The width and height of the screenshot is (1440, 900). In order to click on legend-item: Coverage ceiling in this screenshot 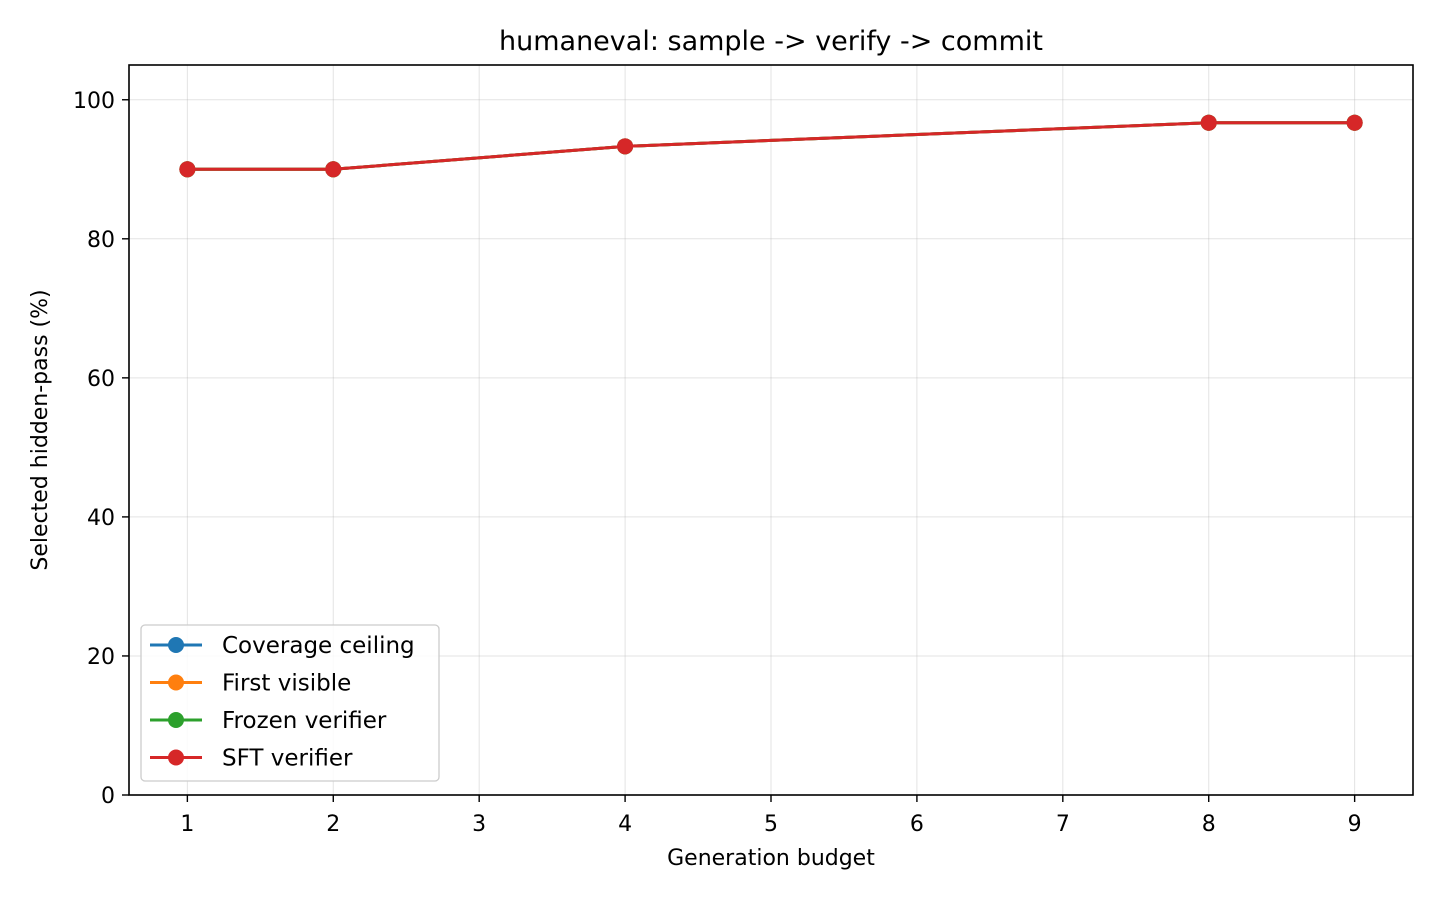, I will do `click(282, 646)`.